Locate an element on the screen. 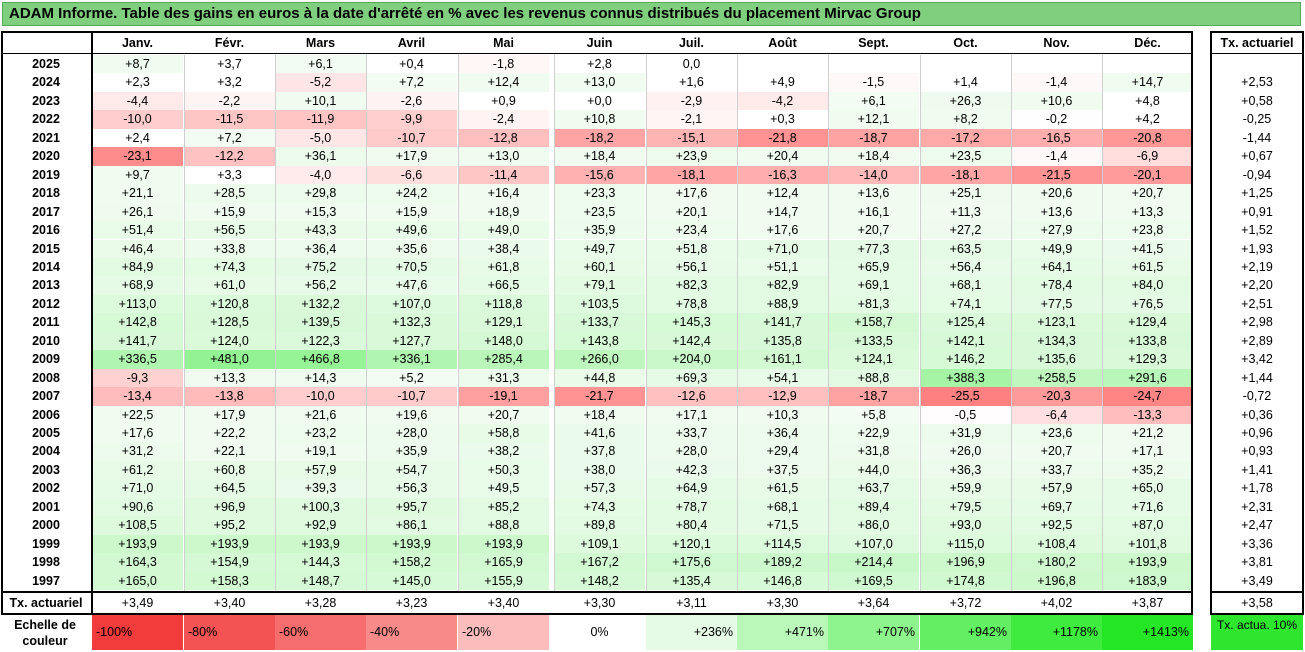 This screenshot has height=652, width=1305. value-cell: +26,3 is located at coordinates (965, 101).